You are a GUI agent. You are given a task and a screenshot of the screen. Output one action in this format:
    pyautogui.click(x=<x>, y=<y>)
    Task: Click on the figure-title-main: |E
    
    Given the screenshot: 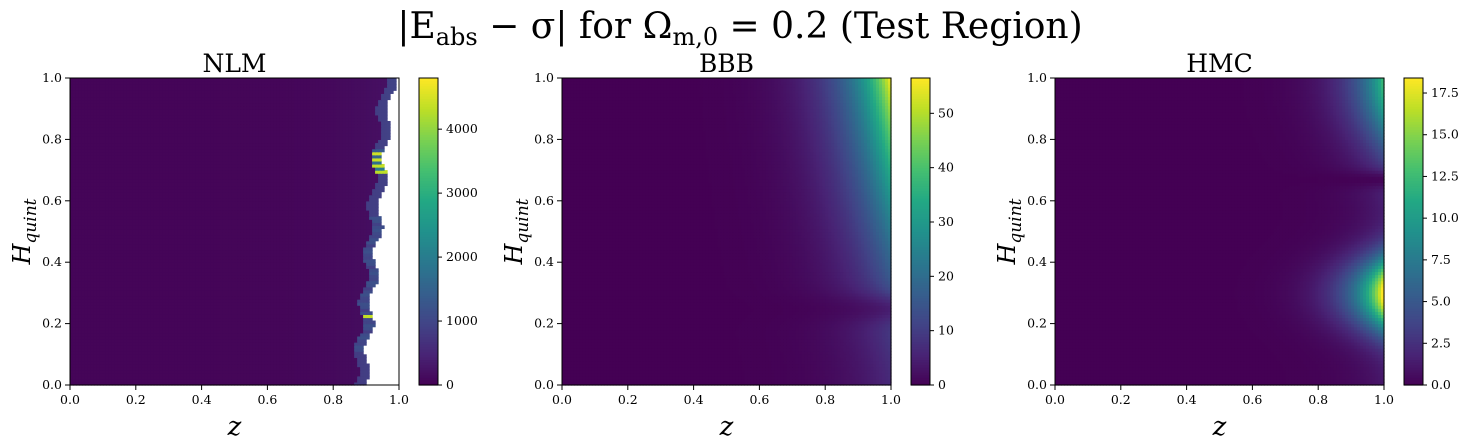 What is the action you would take?
    pyautogui.click(x=416, y=26)
    